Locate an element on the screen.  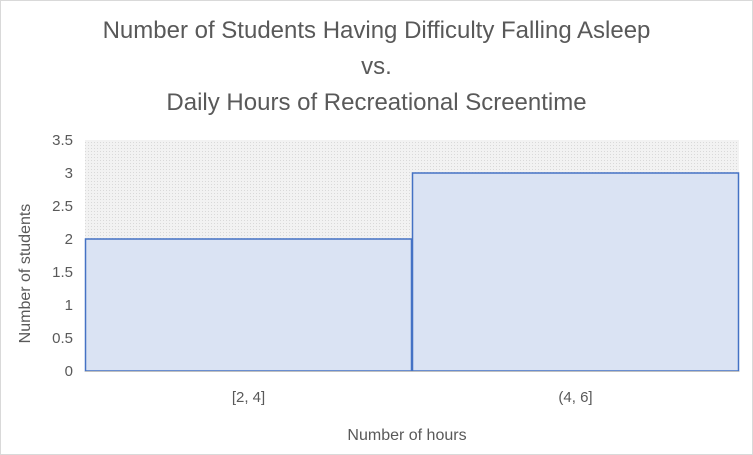
y-tick-label: 0.5 is located at coordinates (62, 338).